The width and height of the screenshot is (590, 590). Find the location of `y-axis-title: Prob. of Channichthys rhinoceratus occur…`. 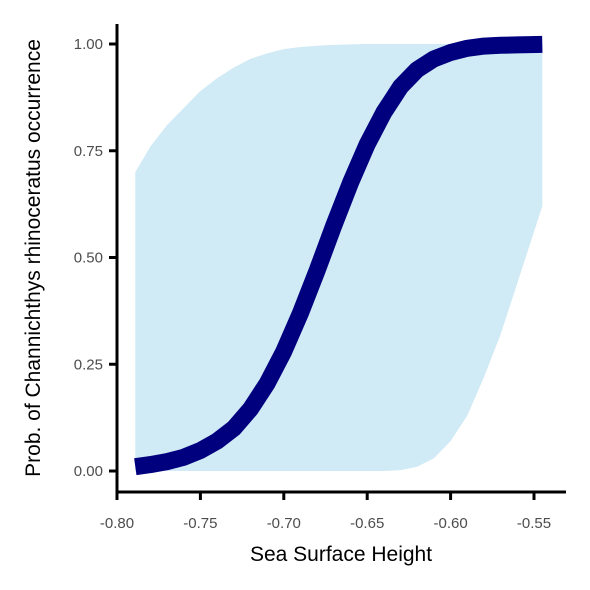

y-axis-title: Prob. of Channichthys rhinoceratus occur… is located at coordinates (33, 258).